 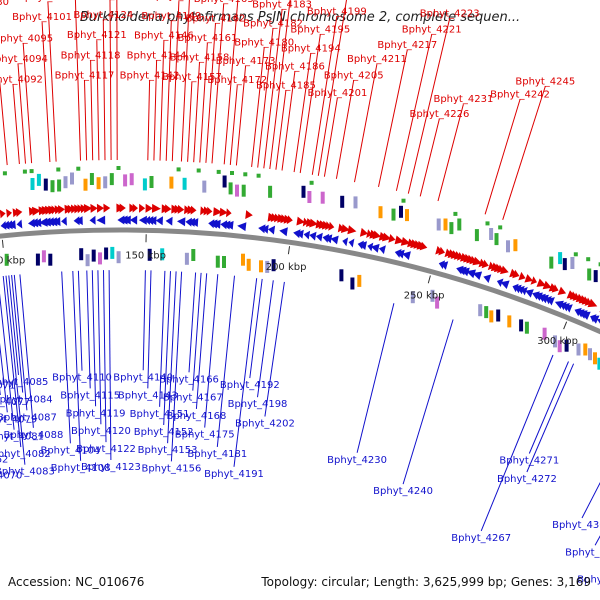 What do you see at coordinates (48, 1) in the screenshot?
I see `gene-label: Bphyt_4102` at bounding box center [48, 1].